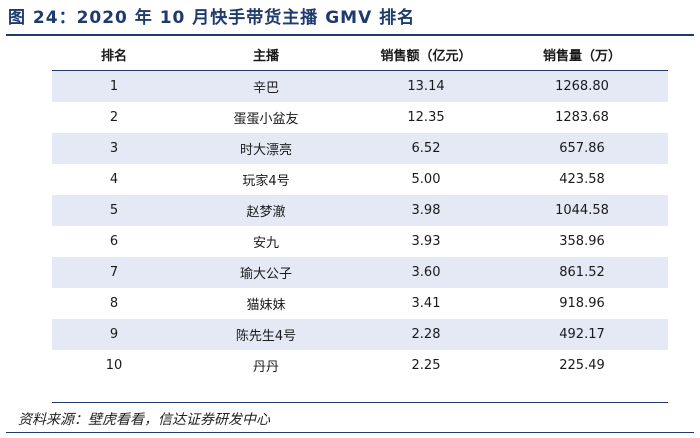 This screenshot has width=700, height=438. What do you see at coordinates (114, 365) in the screenshot?
I see `cell-rank: 10` at bounding box center [114, 365].